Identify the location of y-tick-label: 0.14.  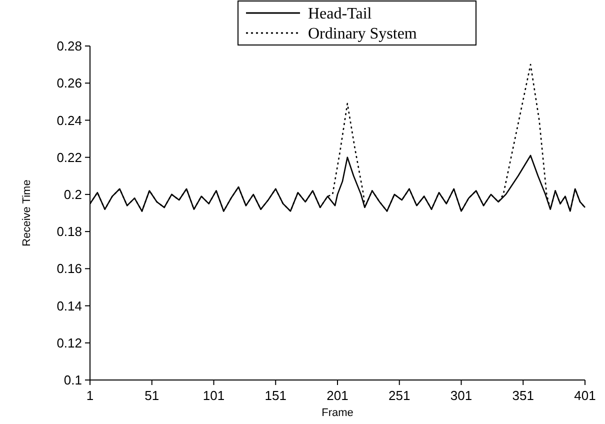
(69, 306).